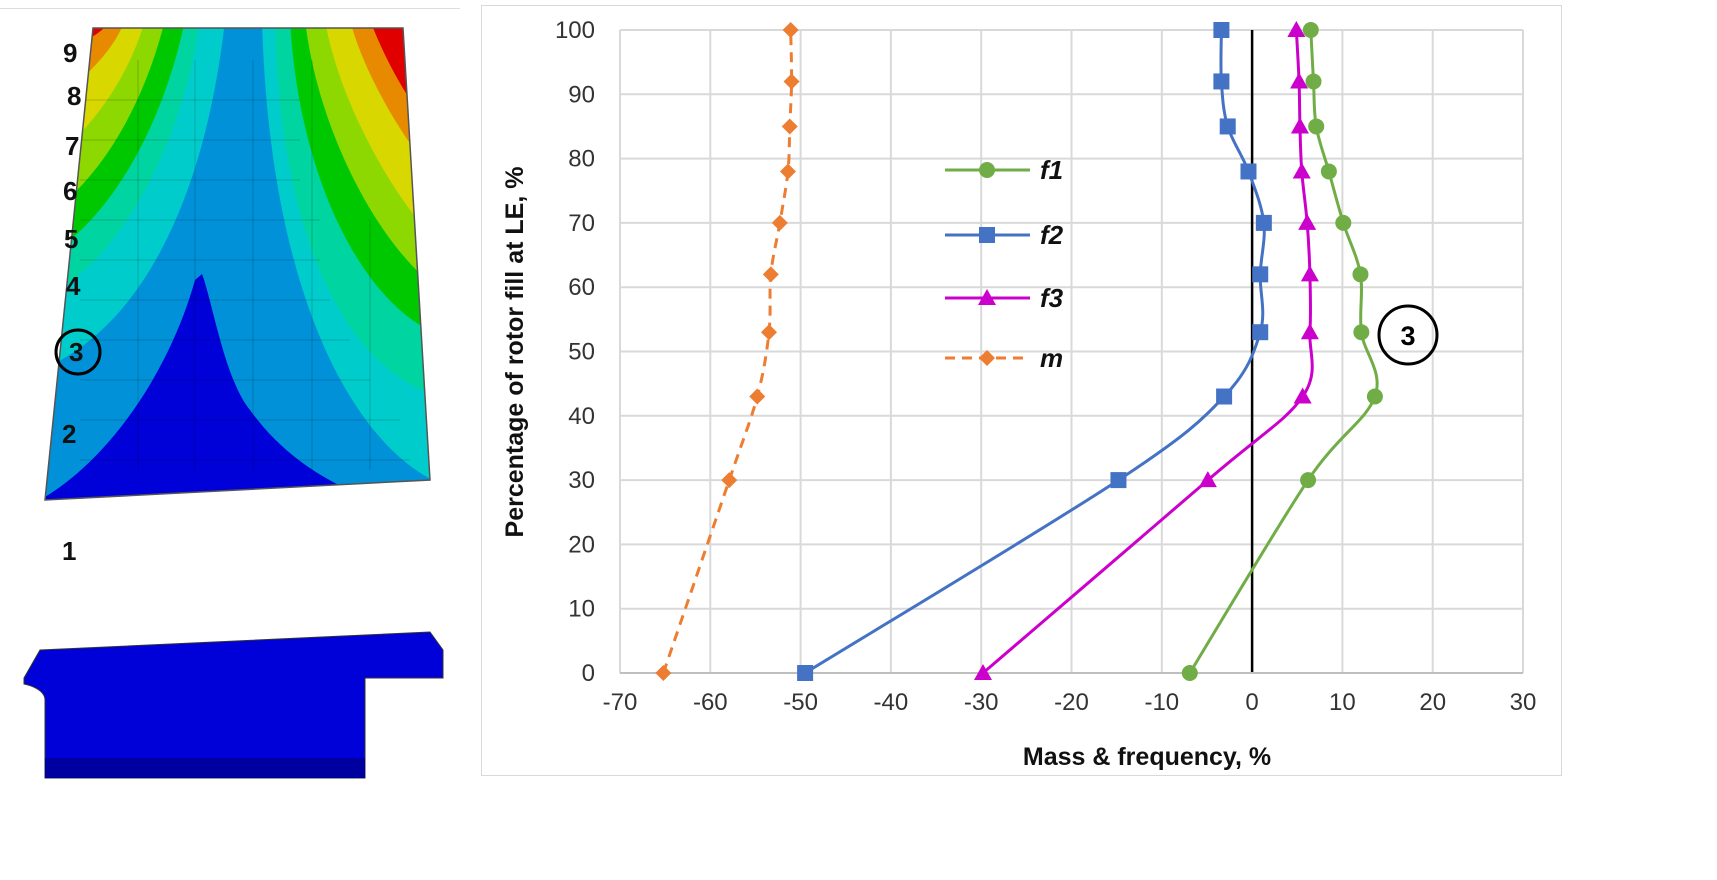  Describe the element at coordinates (70, 191) in the screenshot. I see `blade-label-6: 6` at that location.